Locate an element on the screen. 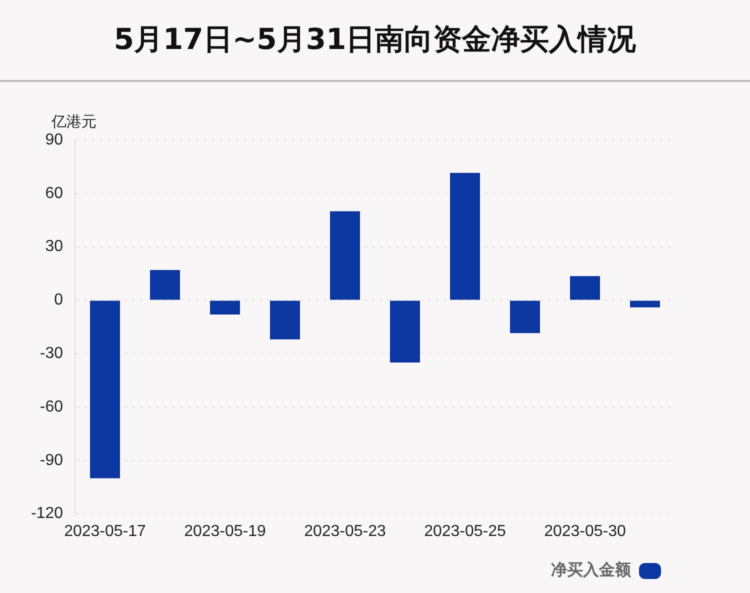 The width and height of the screenshot is (750, 593). y-tick-label: -90 is located at coordinates (52, 460).